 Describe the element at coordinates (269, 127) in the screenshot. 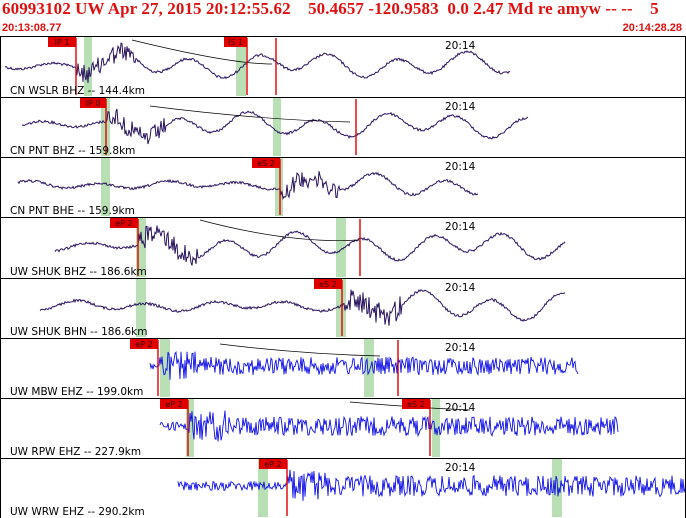

I see `station-panel: IP 0 20:14 CN PNT BHZ -- 159.8km` at that location.